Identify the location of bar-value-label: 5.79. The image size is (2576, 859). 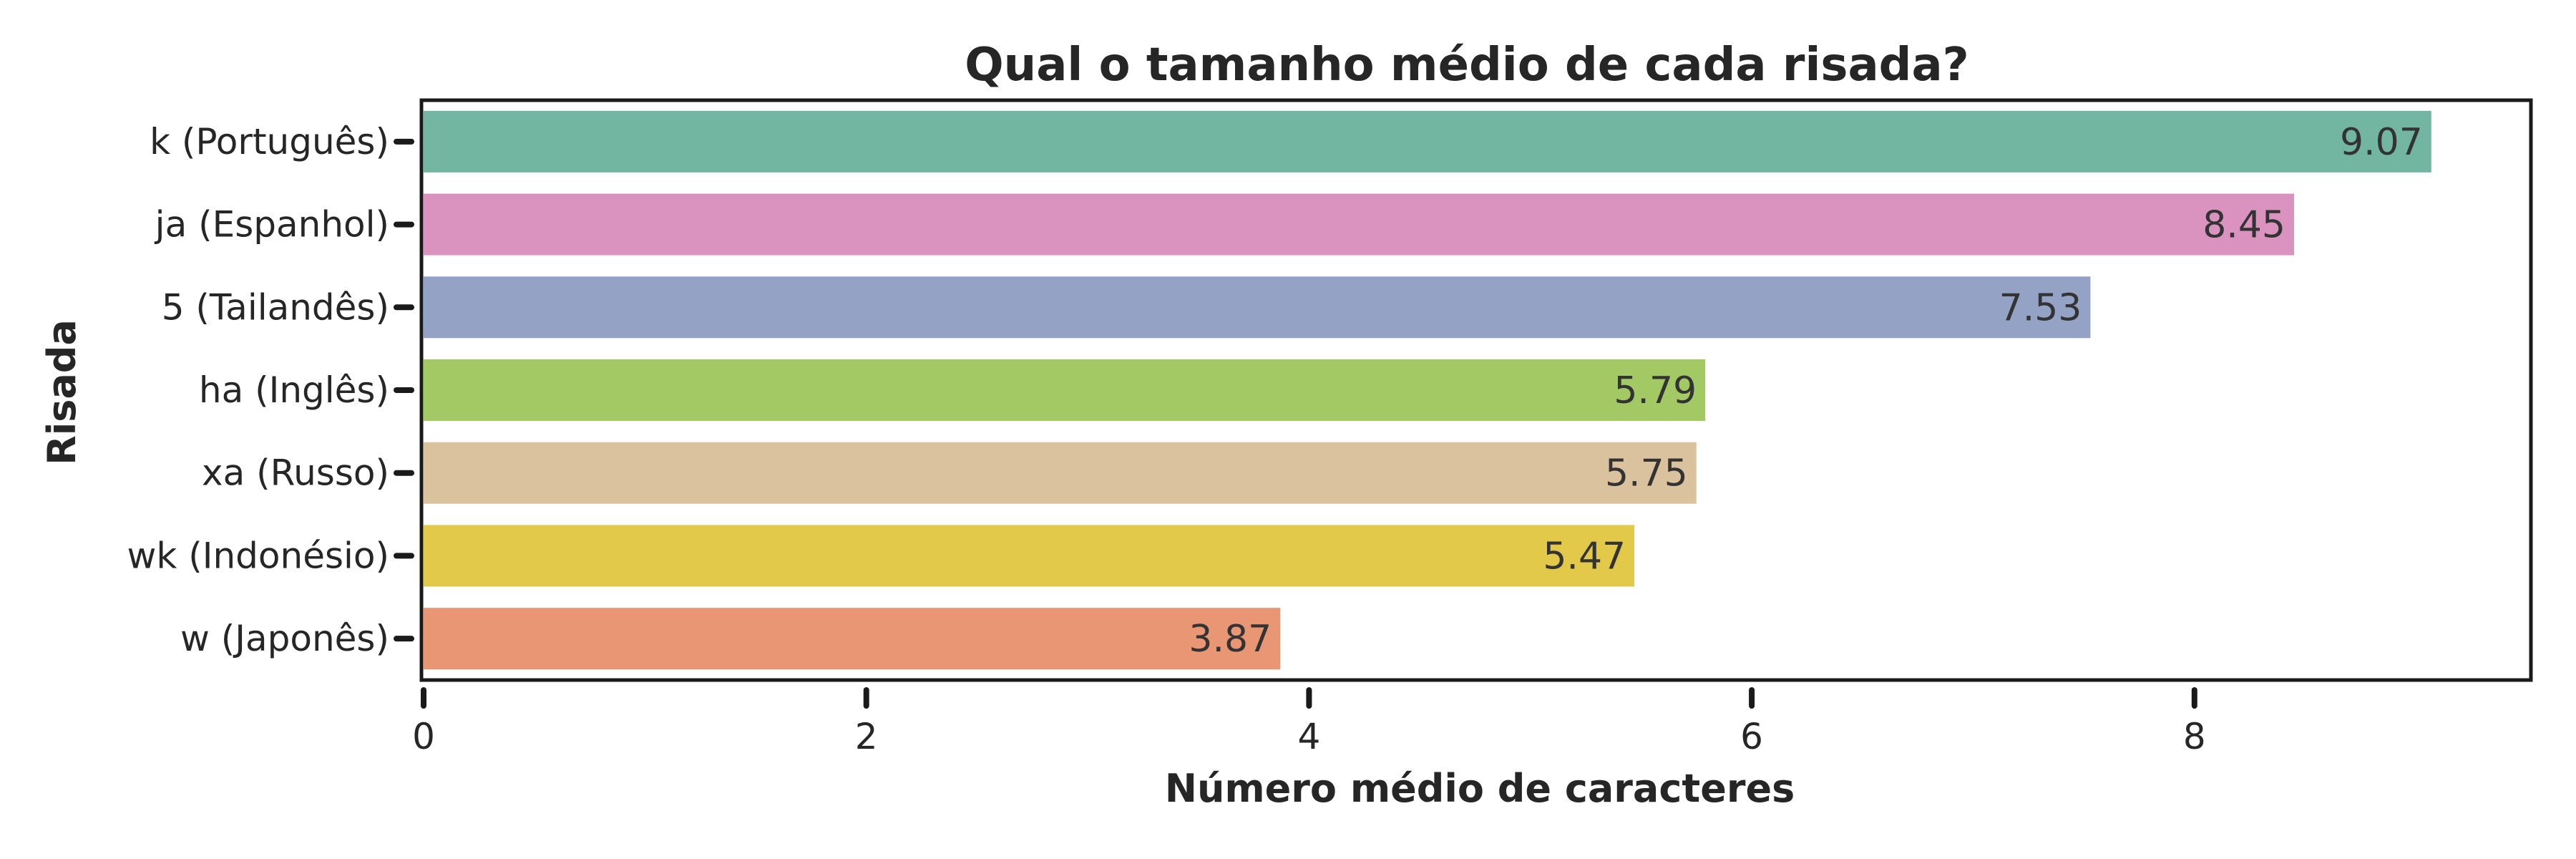
(1655, 390).